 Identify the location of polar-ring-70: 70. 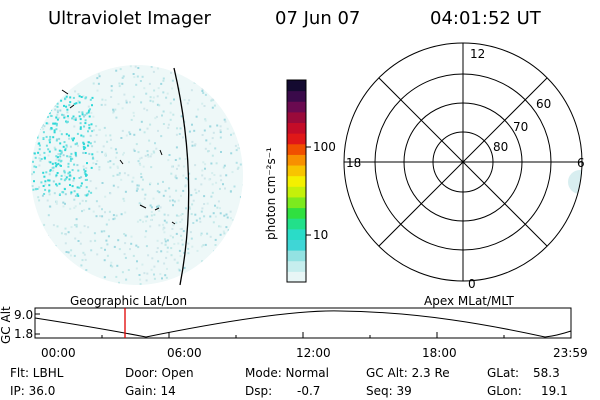
(521, 127).